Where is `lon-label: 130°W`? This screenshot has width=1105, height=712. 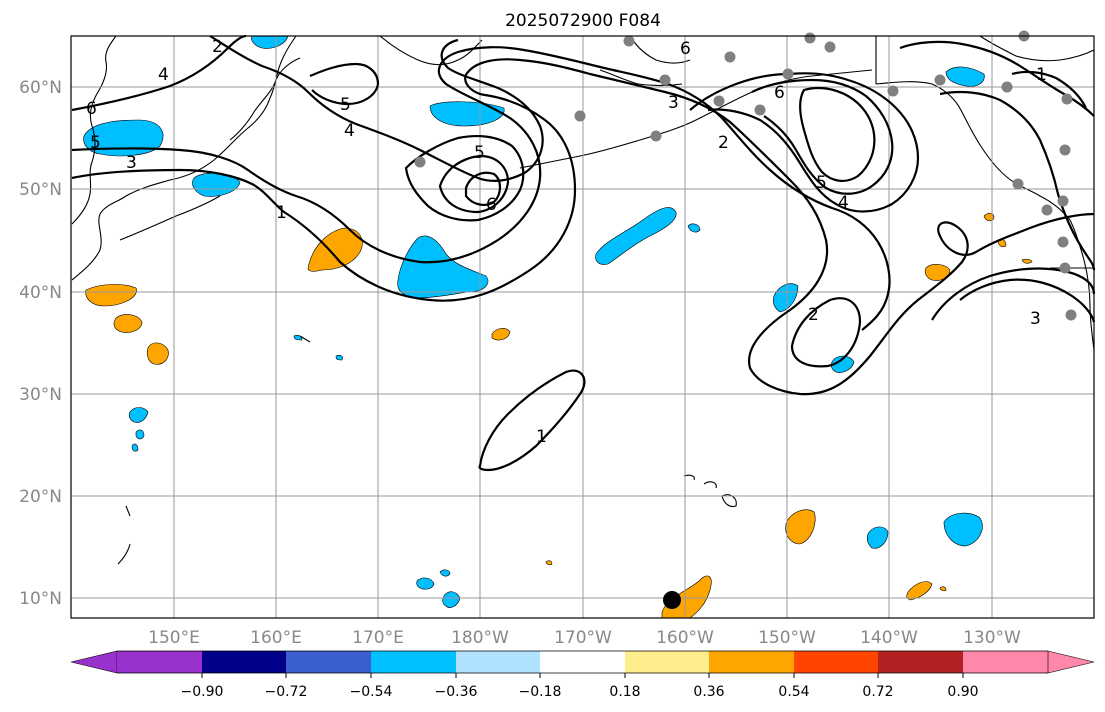
lon-label: 130°W is located at coordinates (992, 638).